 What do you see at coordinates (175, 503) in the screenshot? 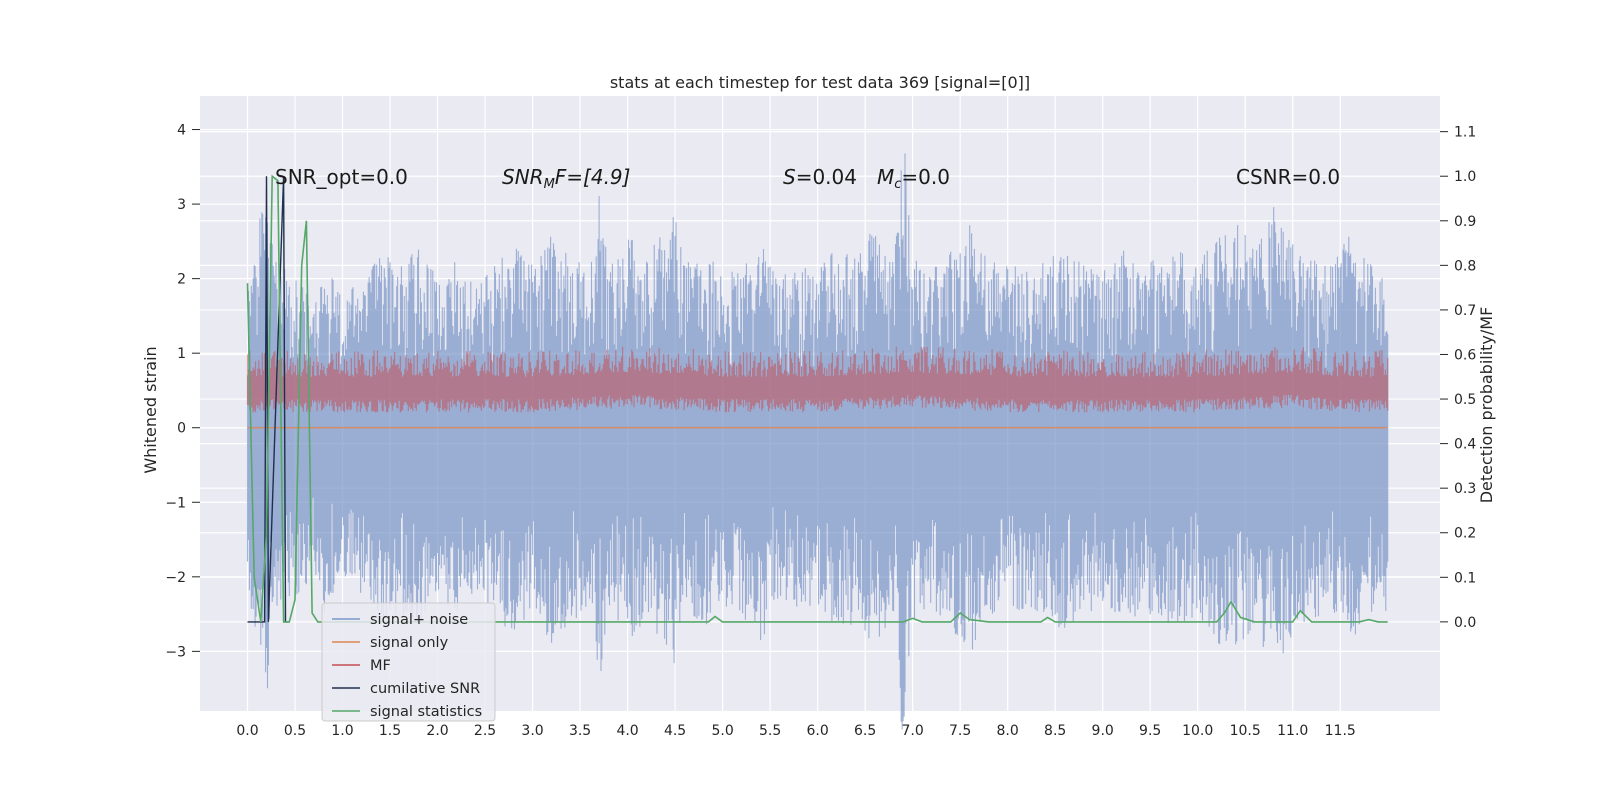
I see `y-tick-label: −1` at bounding box center [175, 503].